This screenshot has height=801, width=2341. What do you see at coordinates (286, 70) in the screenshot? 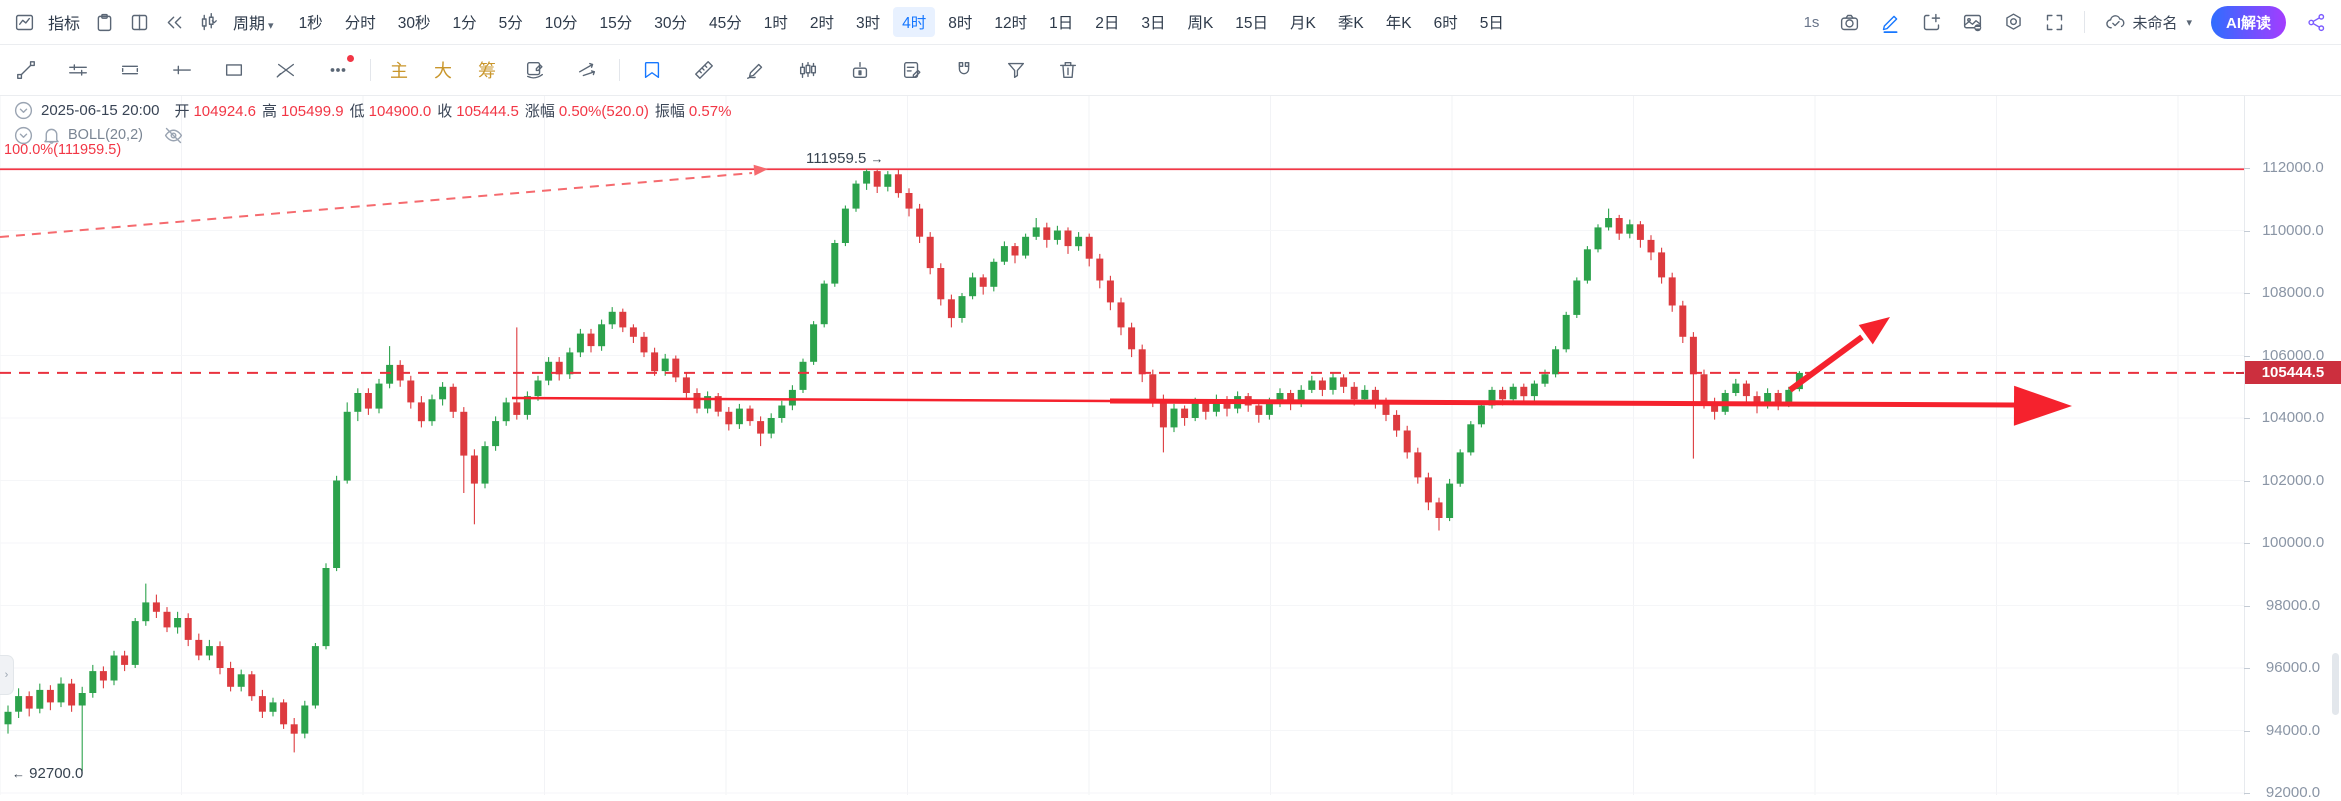
I see `crossed-lines-icon` at bounding box center [286, 70].